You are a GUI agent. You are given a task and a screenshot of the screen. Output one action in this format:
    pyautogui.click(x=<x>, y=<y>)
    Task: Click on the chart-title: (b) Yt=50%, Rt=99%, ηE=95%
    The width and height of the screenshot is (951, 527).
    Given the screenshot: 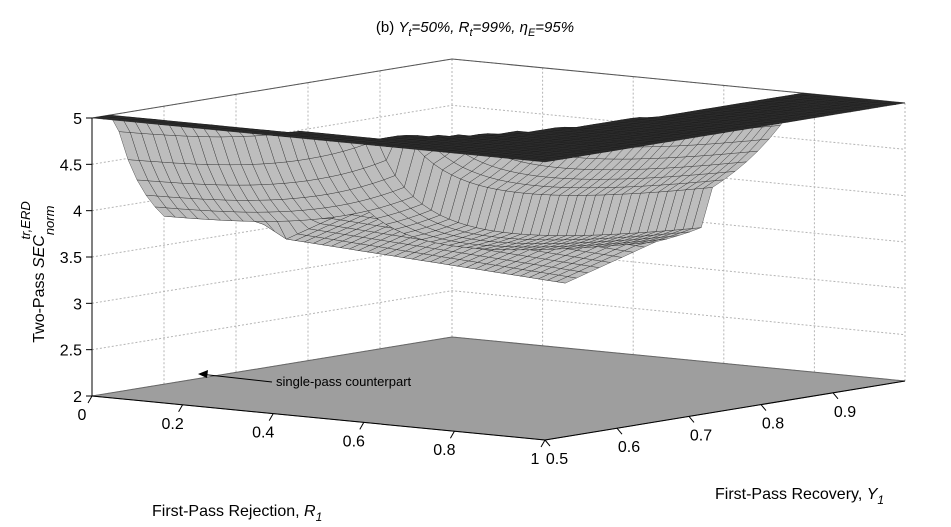 What is the action you would take?
    pyautogui.click(x=475, y=29)
    